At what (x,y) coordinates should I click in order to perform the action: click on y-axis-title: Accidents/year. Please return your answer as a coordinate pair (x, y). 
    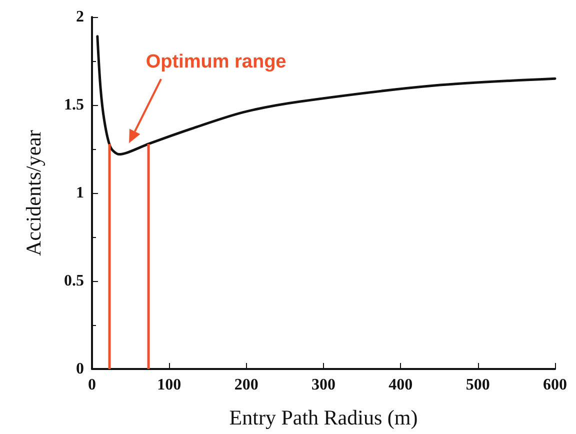
    Looking at the image, I should click on (34, 193).